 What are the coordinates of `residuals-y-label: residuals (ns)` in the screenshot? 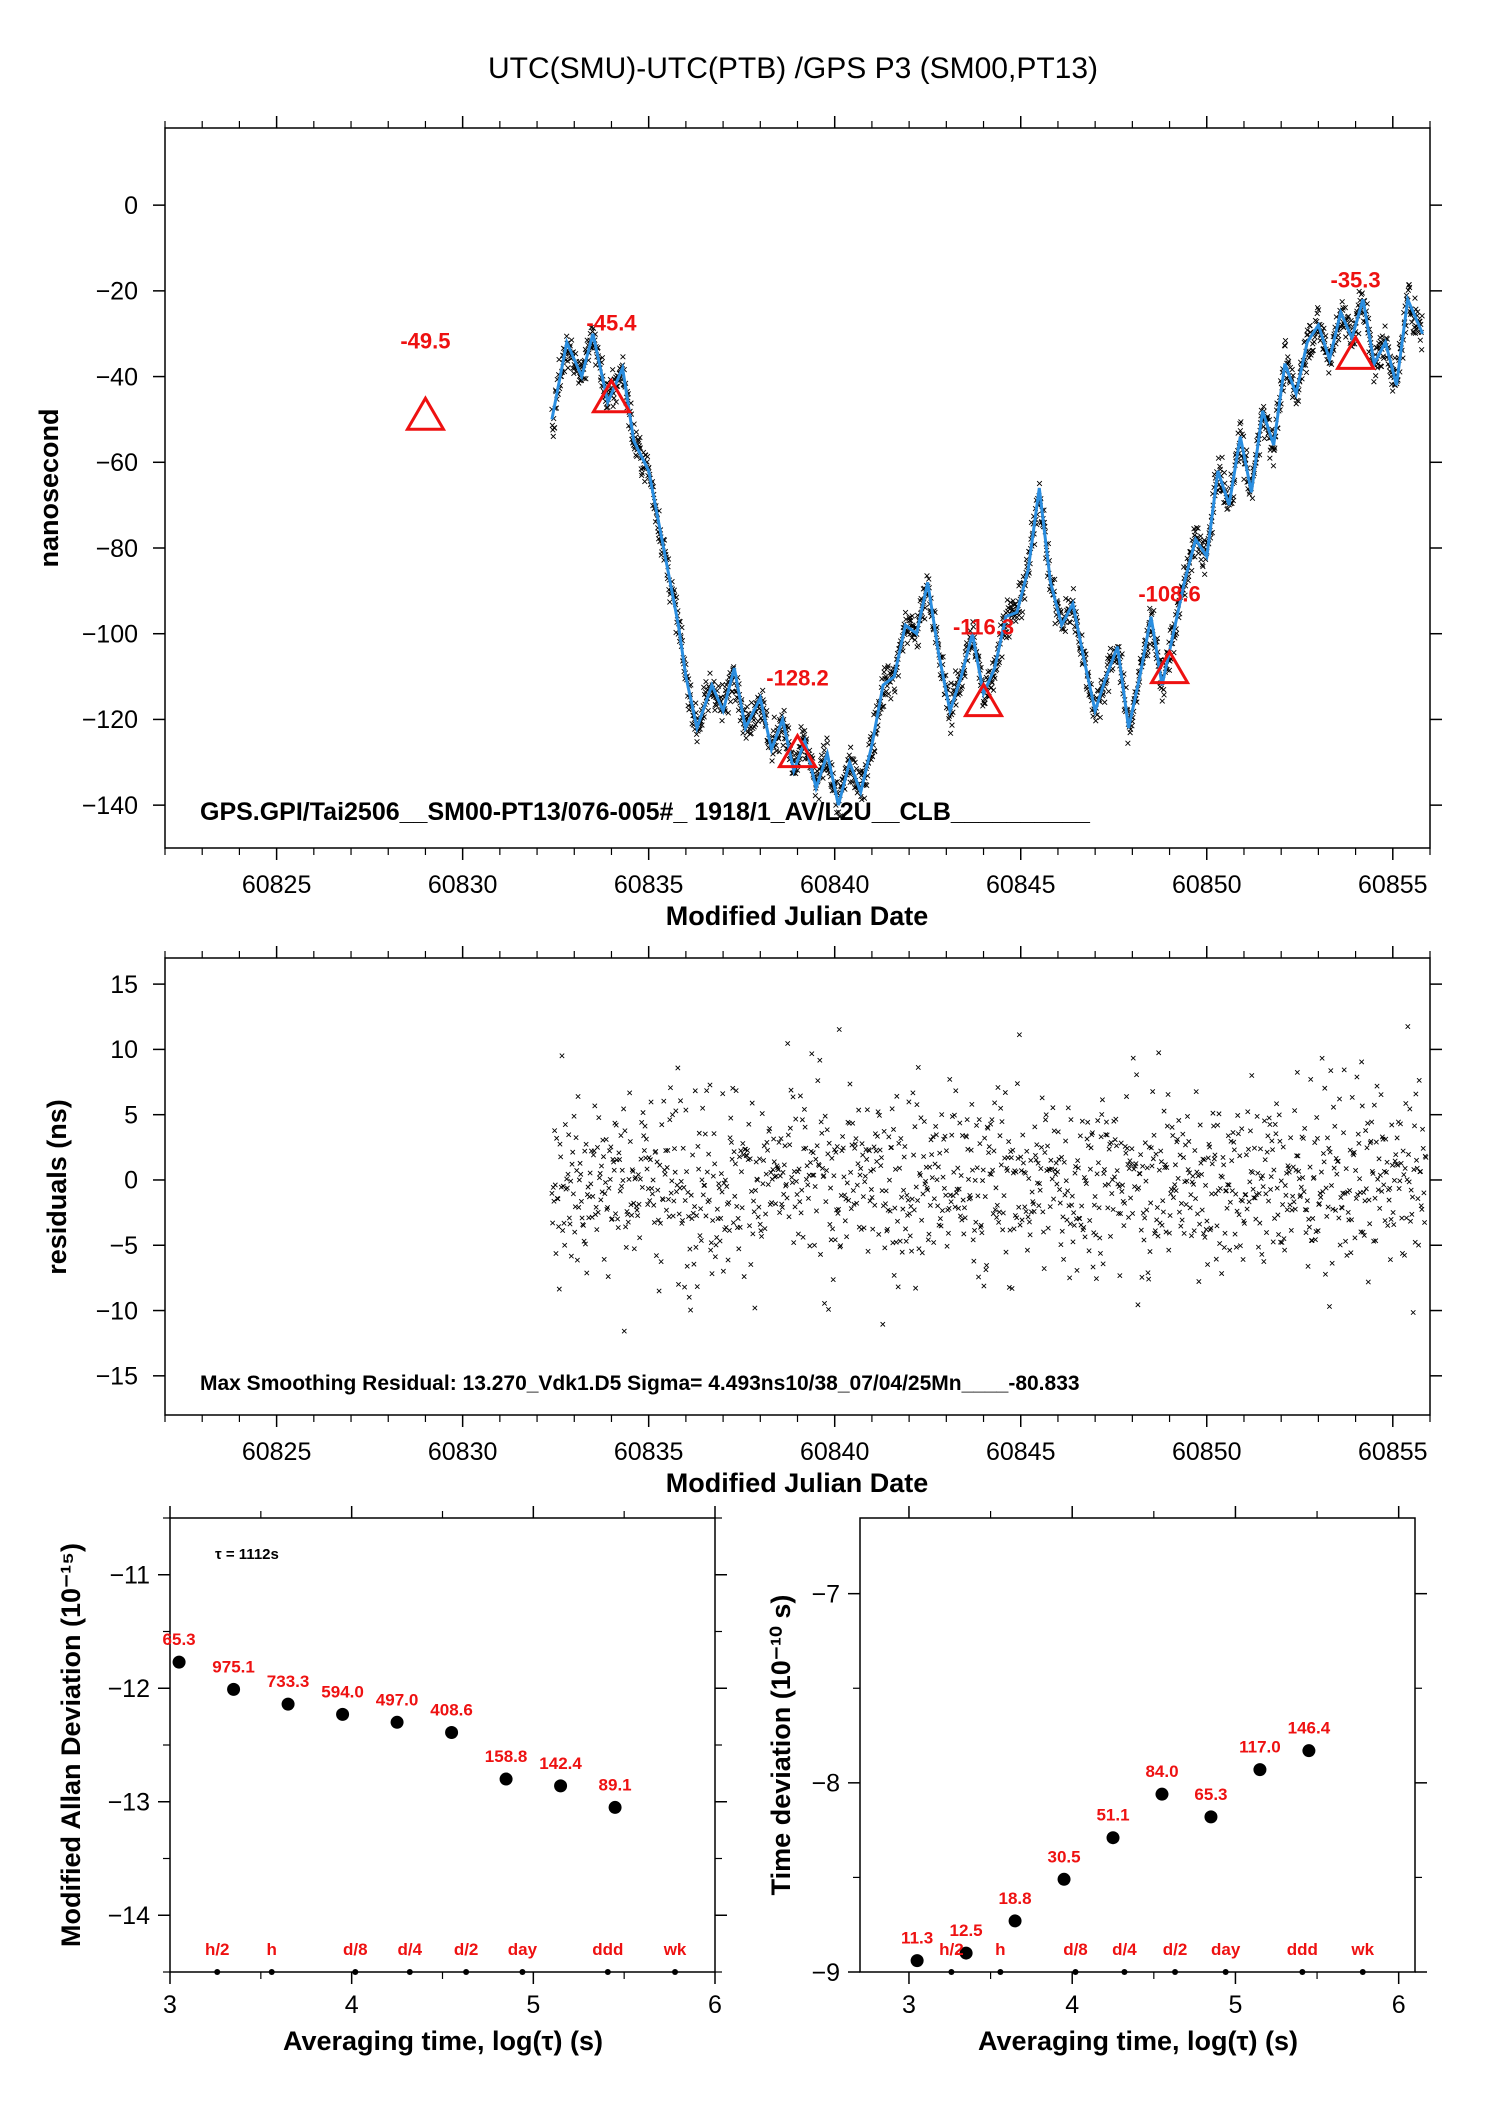 It's located at (57, 1187).